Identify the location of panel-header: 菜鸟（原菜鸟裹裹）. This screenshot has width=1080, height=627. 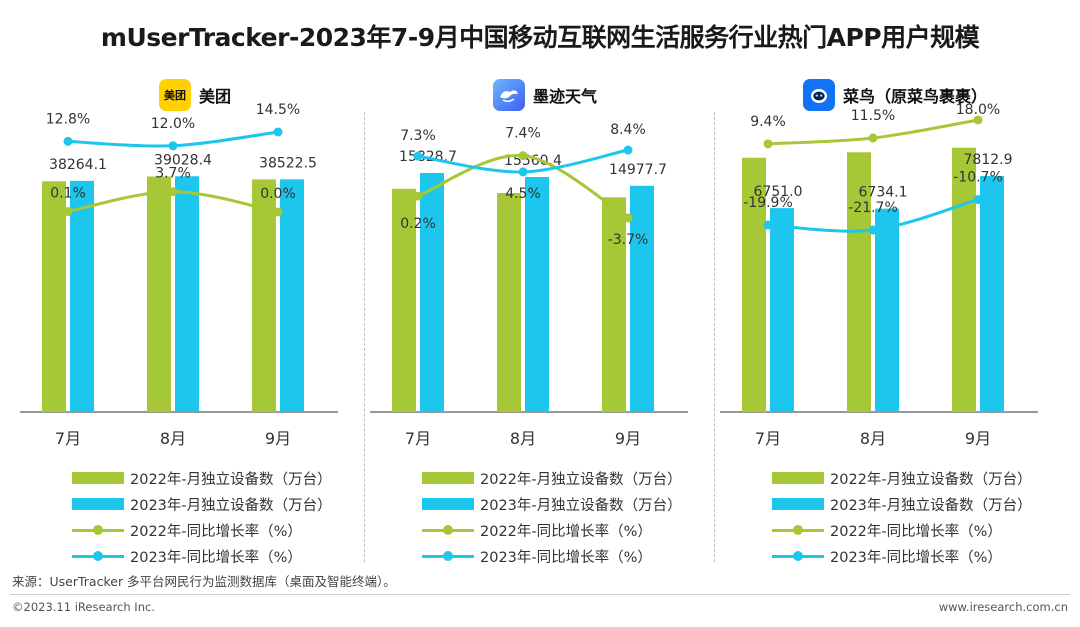
(895, 95).